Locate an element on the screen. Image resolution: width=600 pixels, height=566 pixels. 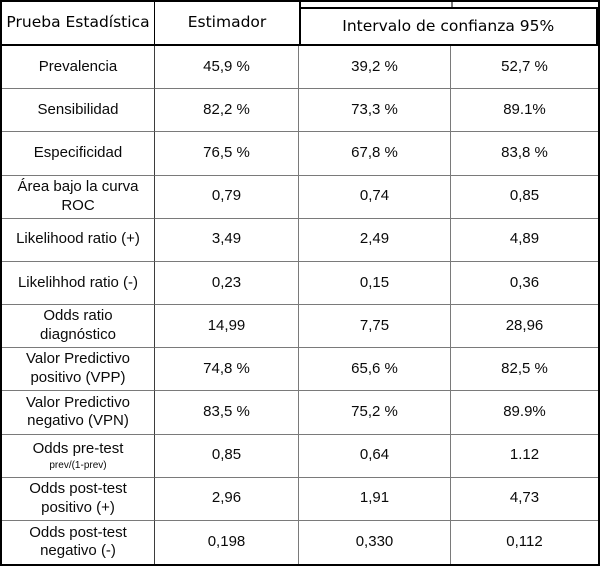
ci-lower-value: 0,64 is located at coordinates (375, 456).